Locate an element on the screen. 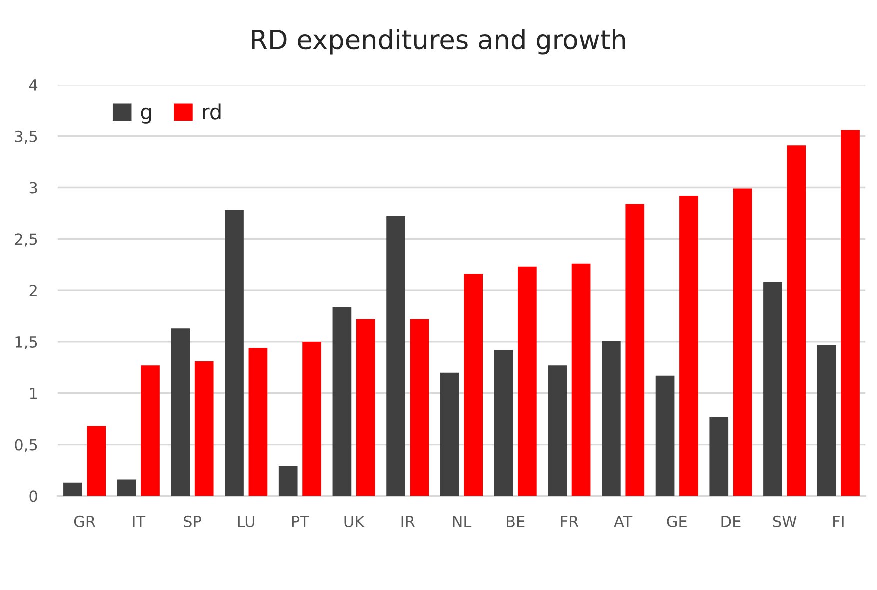 The width and height of the screenshot is (877, 590). y-tick-label: 1,5 is located at coordinates (27, 343).